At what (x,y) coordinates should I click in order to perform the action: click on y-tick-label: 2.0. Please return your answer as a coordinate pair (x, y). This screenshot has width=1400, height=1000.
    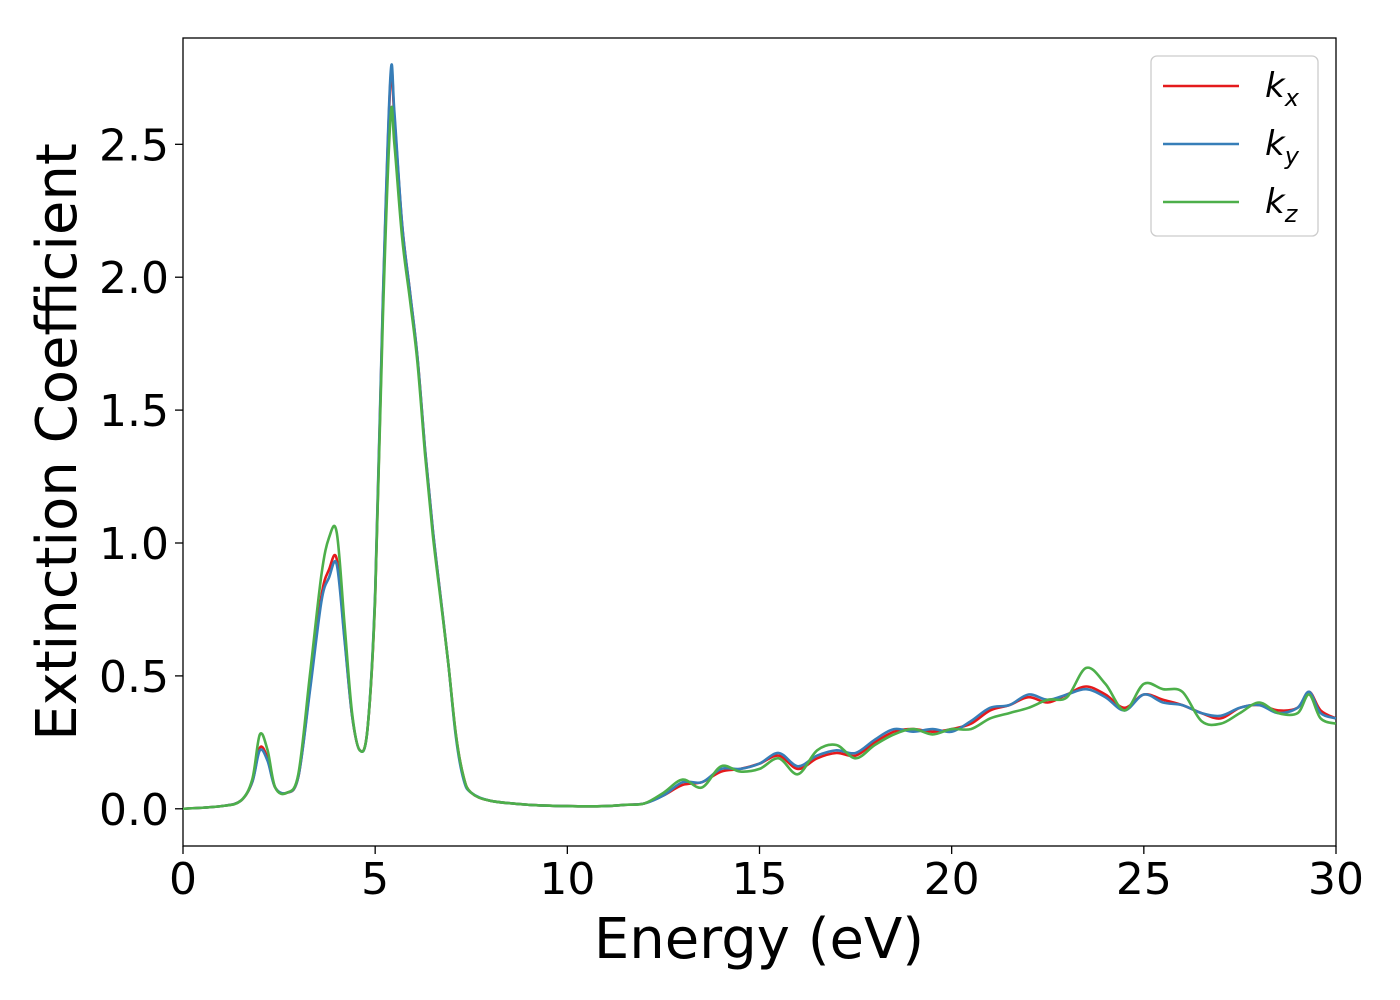
    Looking at the image, I should click on (134, 278).